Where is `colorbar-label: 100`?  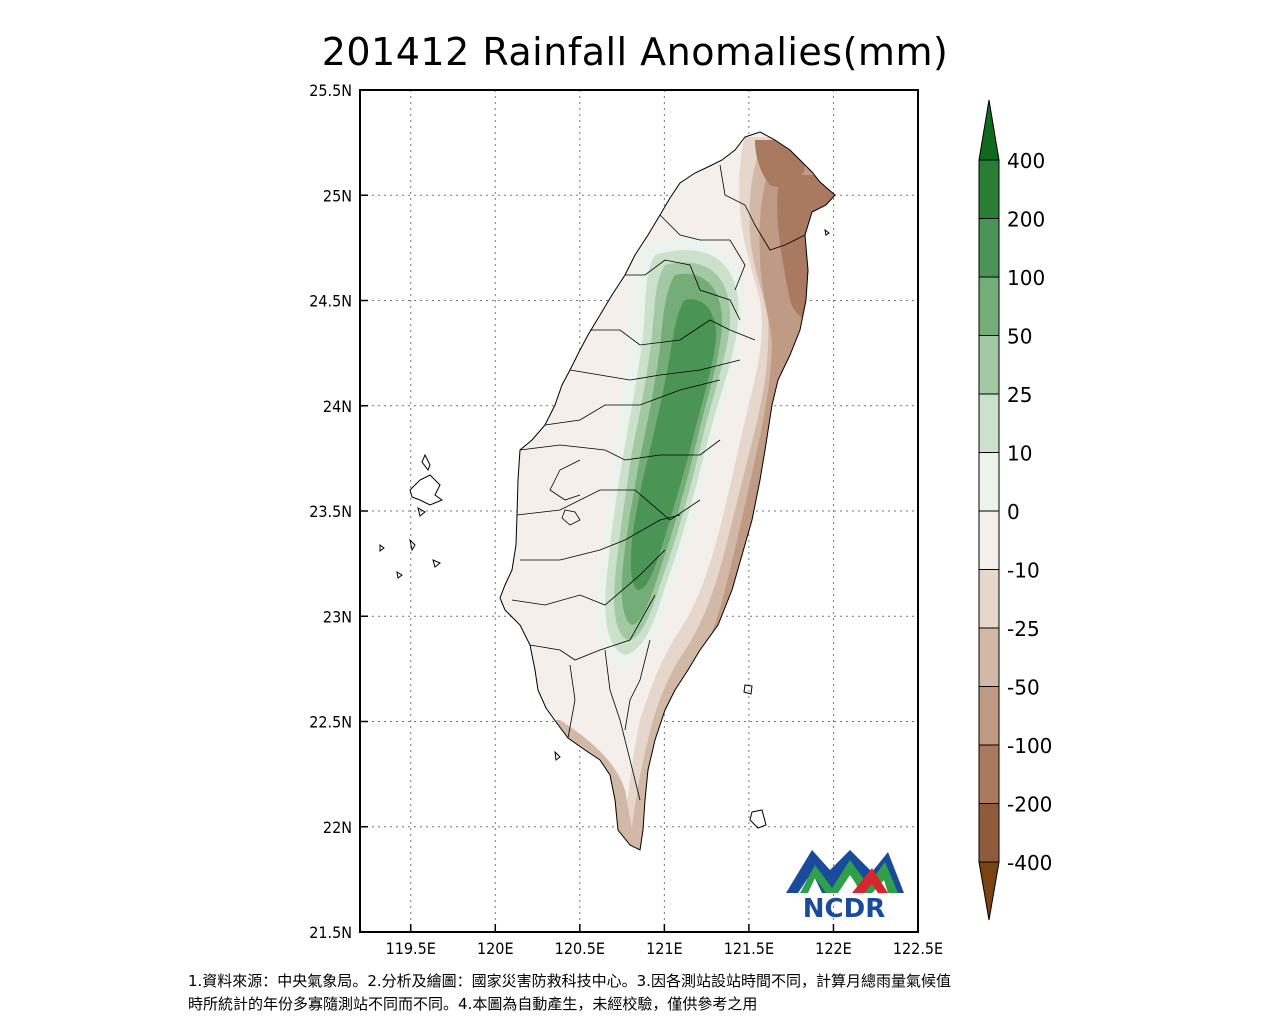 colorbar-label: 100 is located at coordinates (1026, 278).